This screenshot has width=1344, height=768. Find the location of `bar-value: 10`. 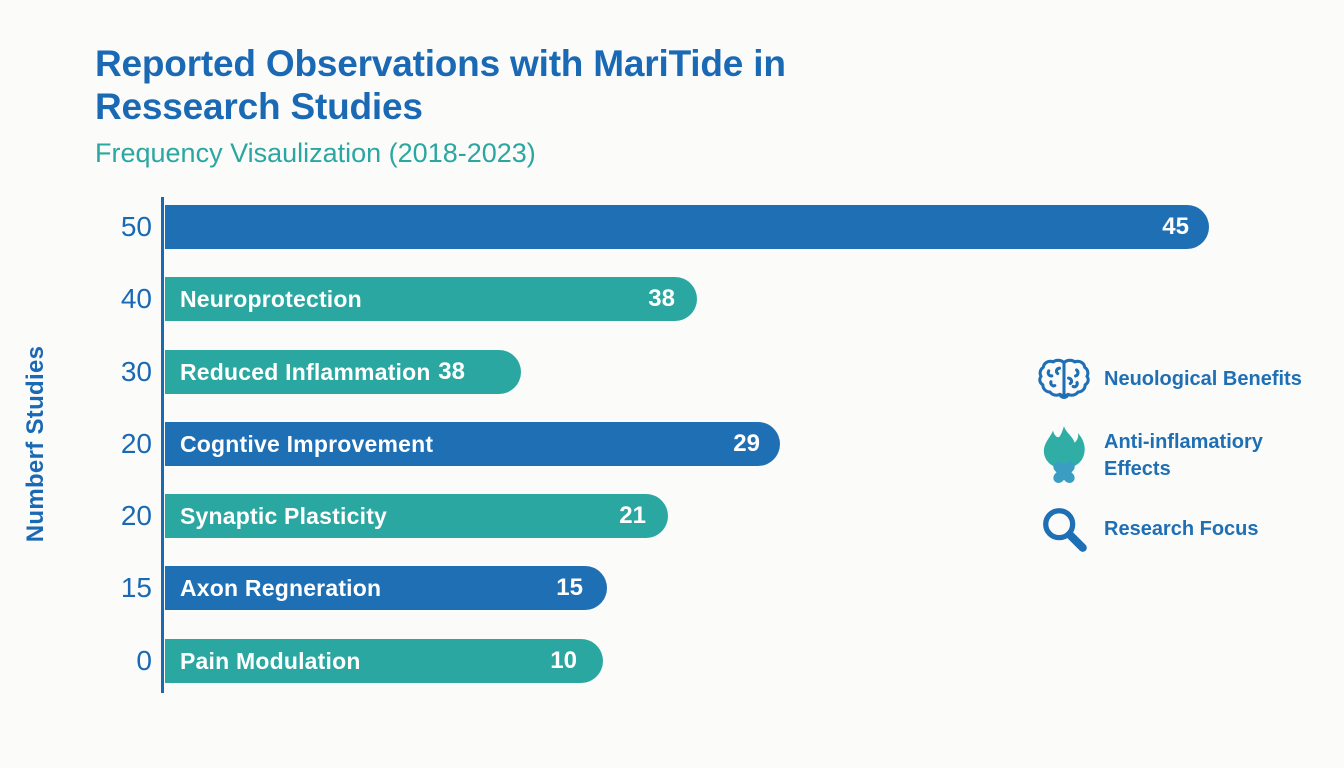

bar-value: 10 is located at coordinates (563, 660).